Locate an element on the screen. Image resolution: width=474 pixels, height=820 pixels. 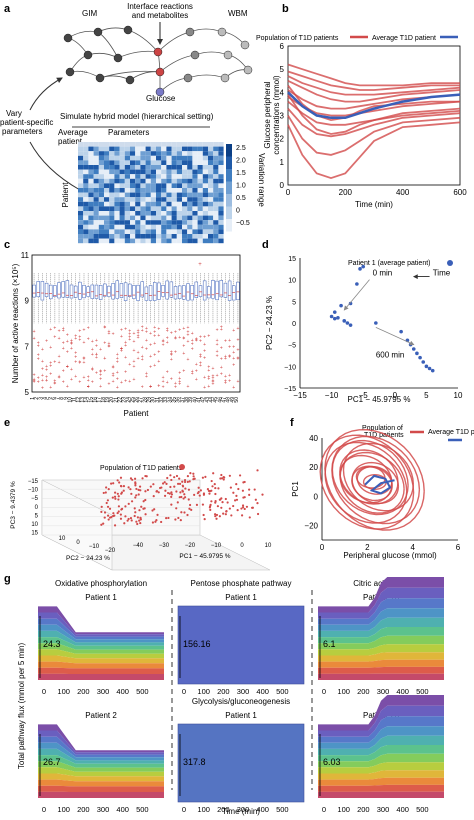
y-tick-label: −20 is located at coordinates (110, 551).